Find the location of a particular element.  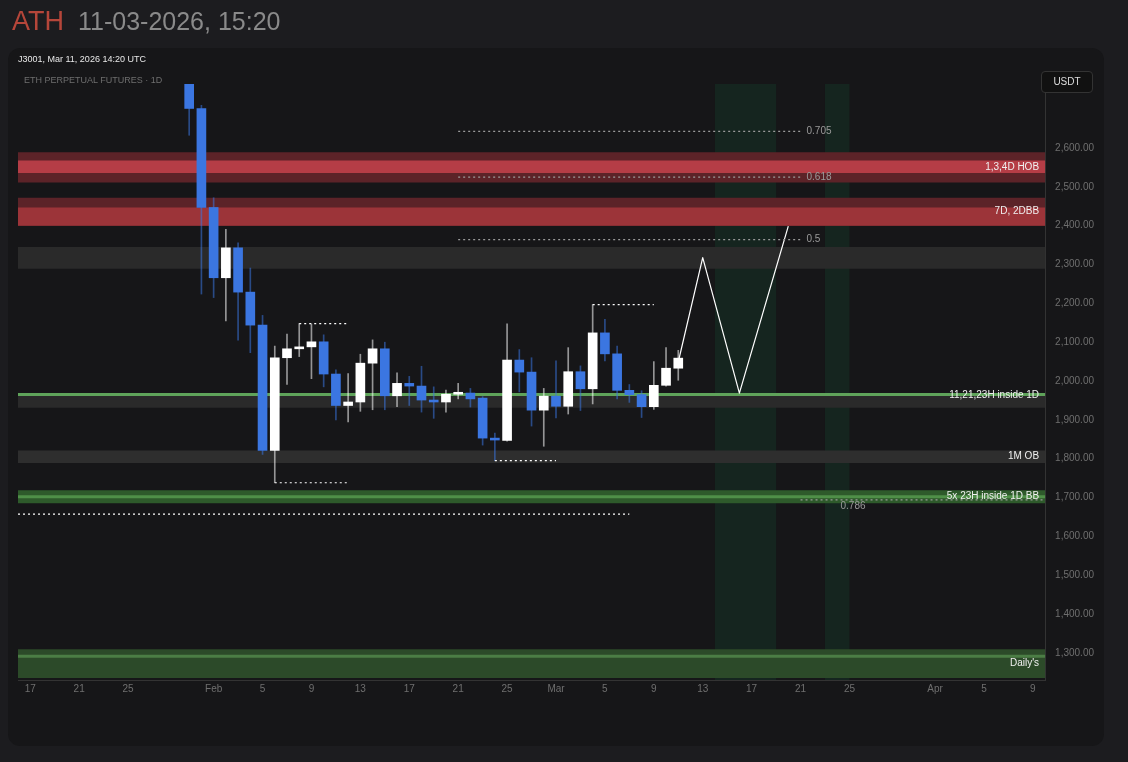

y-tick-label: 2,400.00 is located at coordinates (1075, 225).